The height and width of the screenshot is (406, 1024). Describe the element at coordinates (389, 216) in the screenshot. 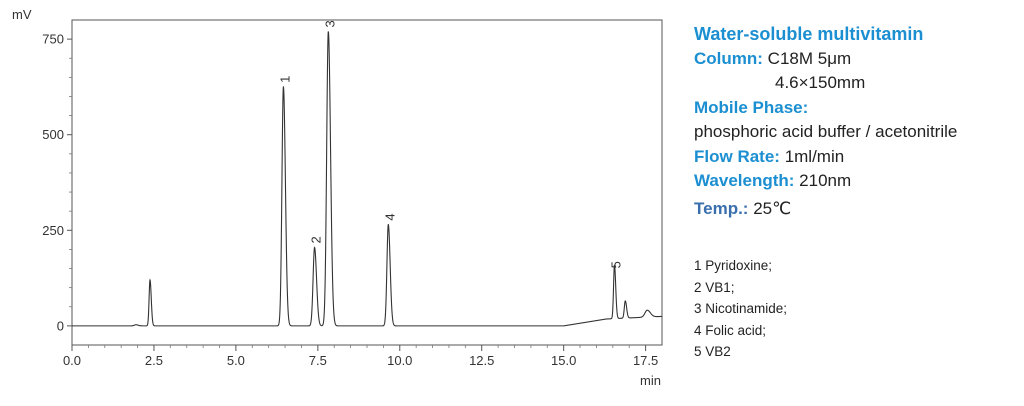

I see `peak-label-4: 4` at that location.